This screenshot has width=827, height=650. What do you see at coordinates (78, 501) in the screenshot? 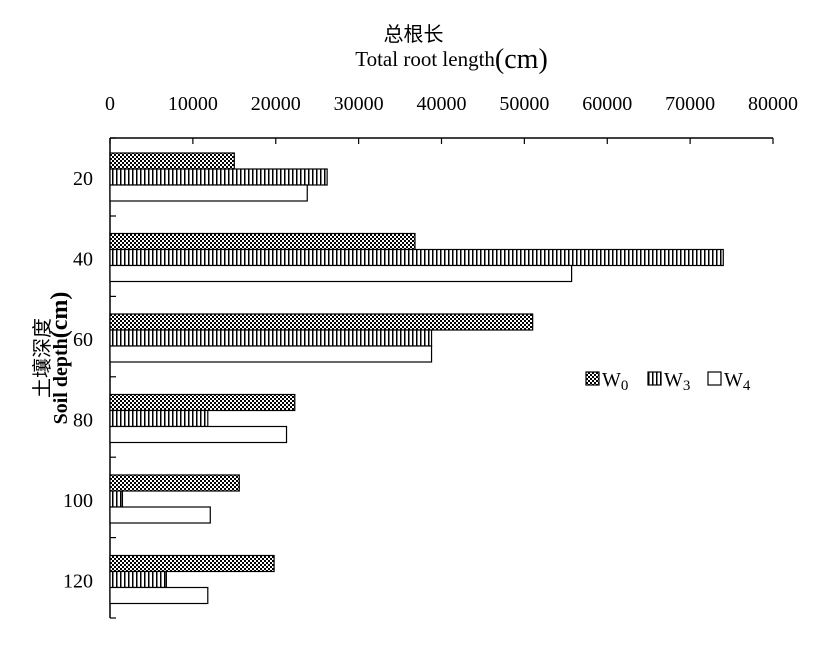
I see `y-tick-label: 100` at bounding box center [78, 501].